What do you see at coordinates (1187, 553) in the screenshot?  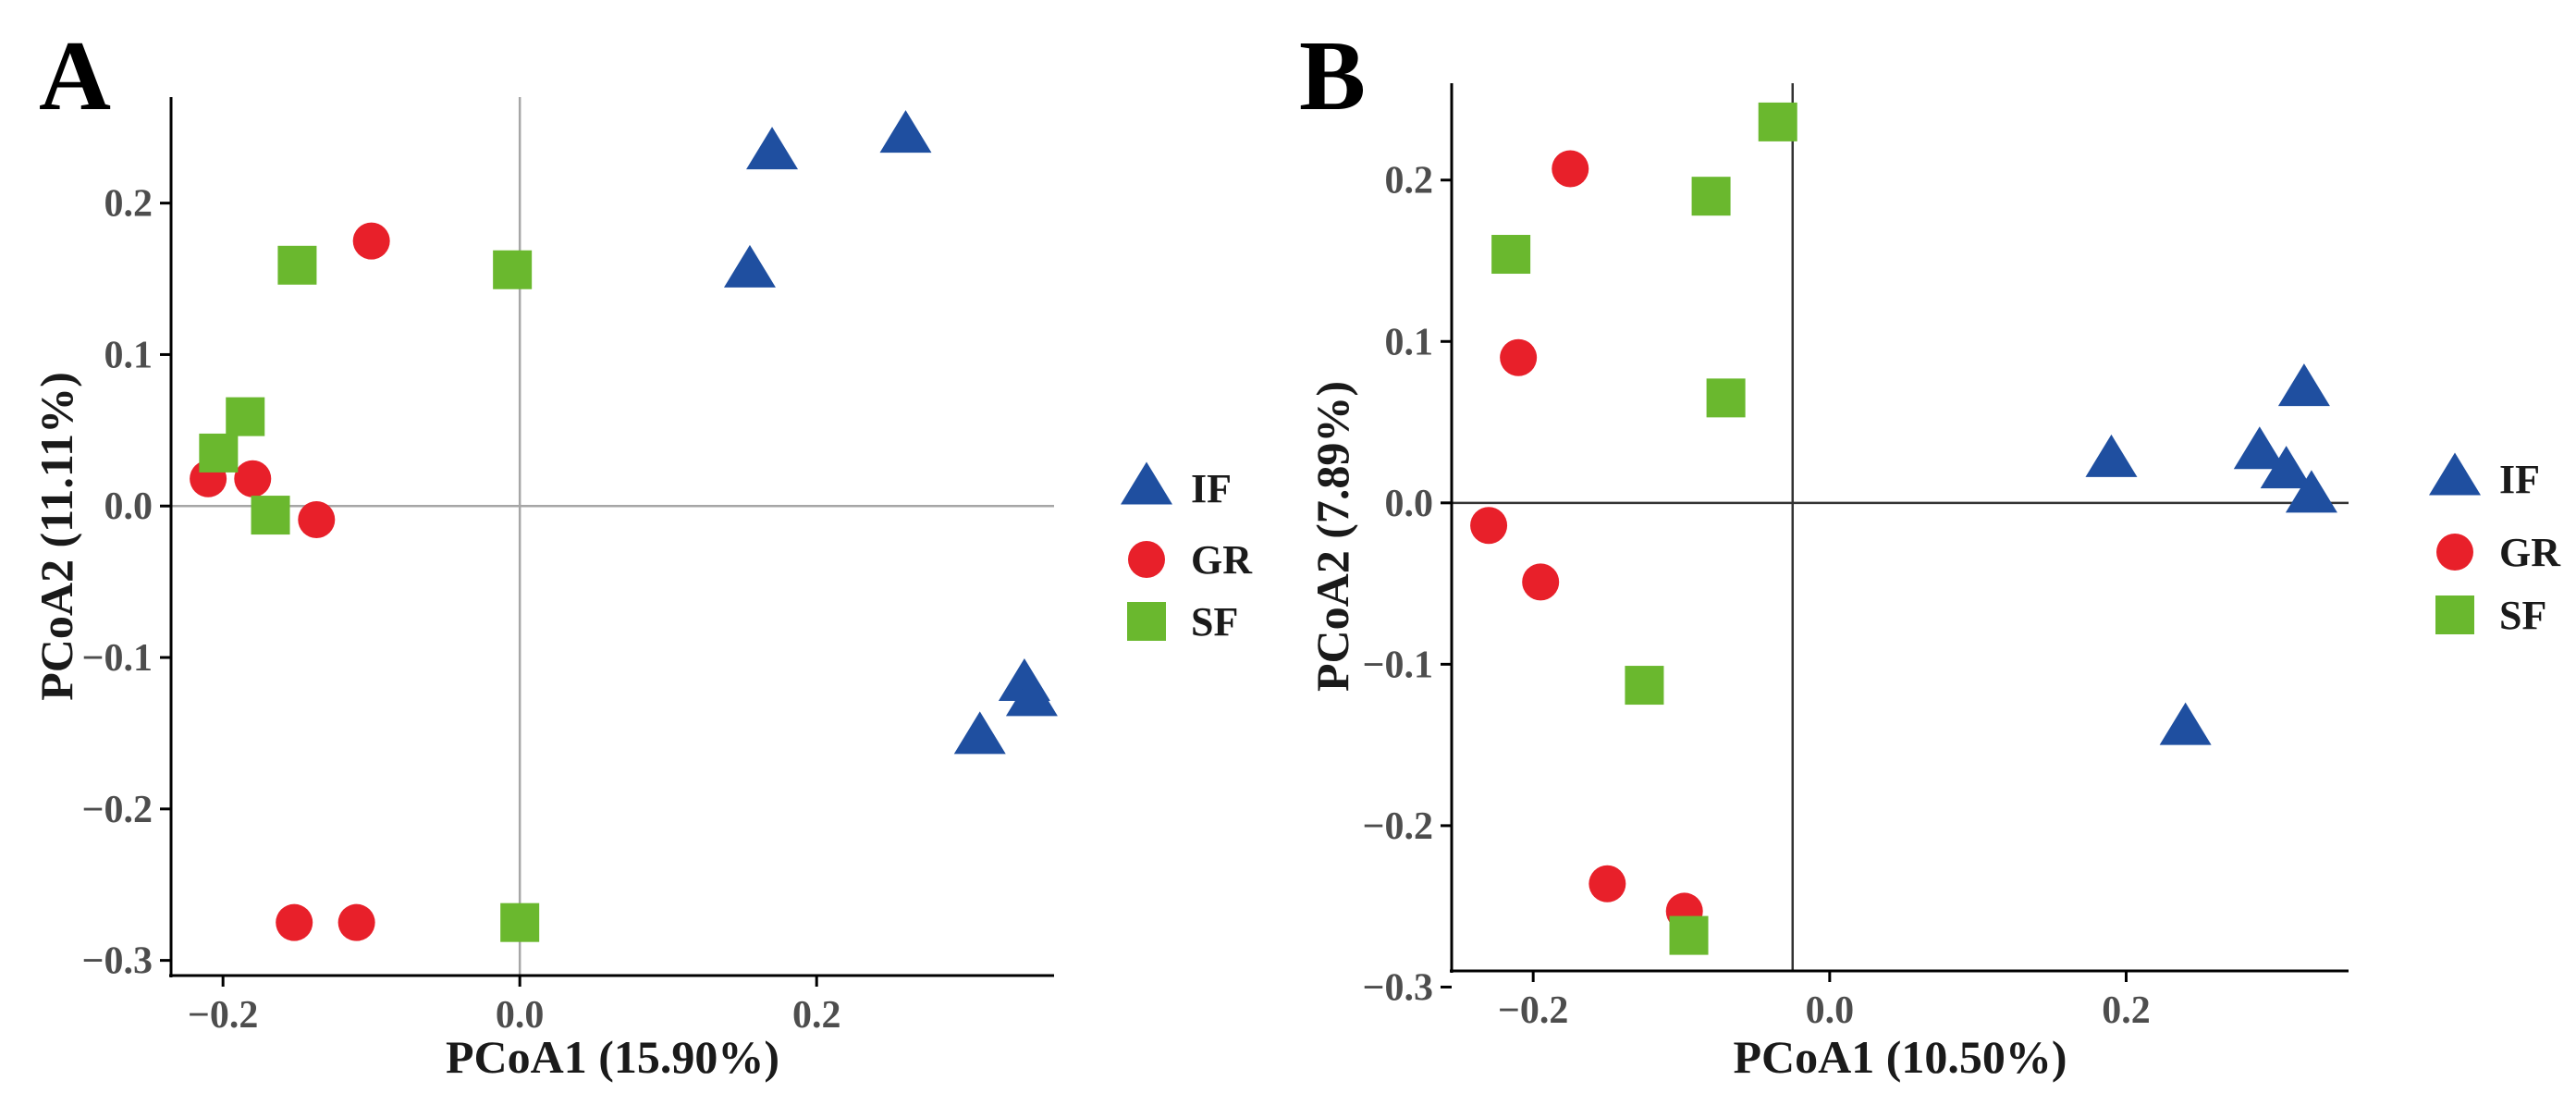 I see `panel-a-legend: IF GR SF` at bounding box center [1187, 553].